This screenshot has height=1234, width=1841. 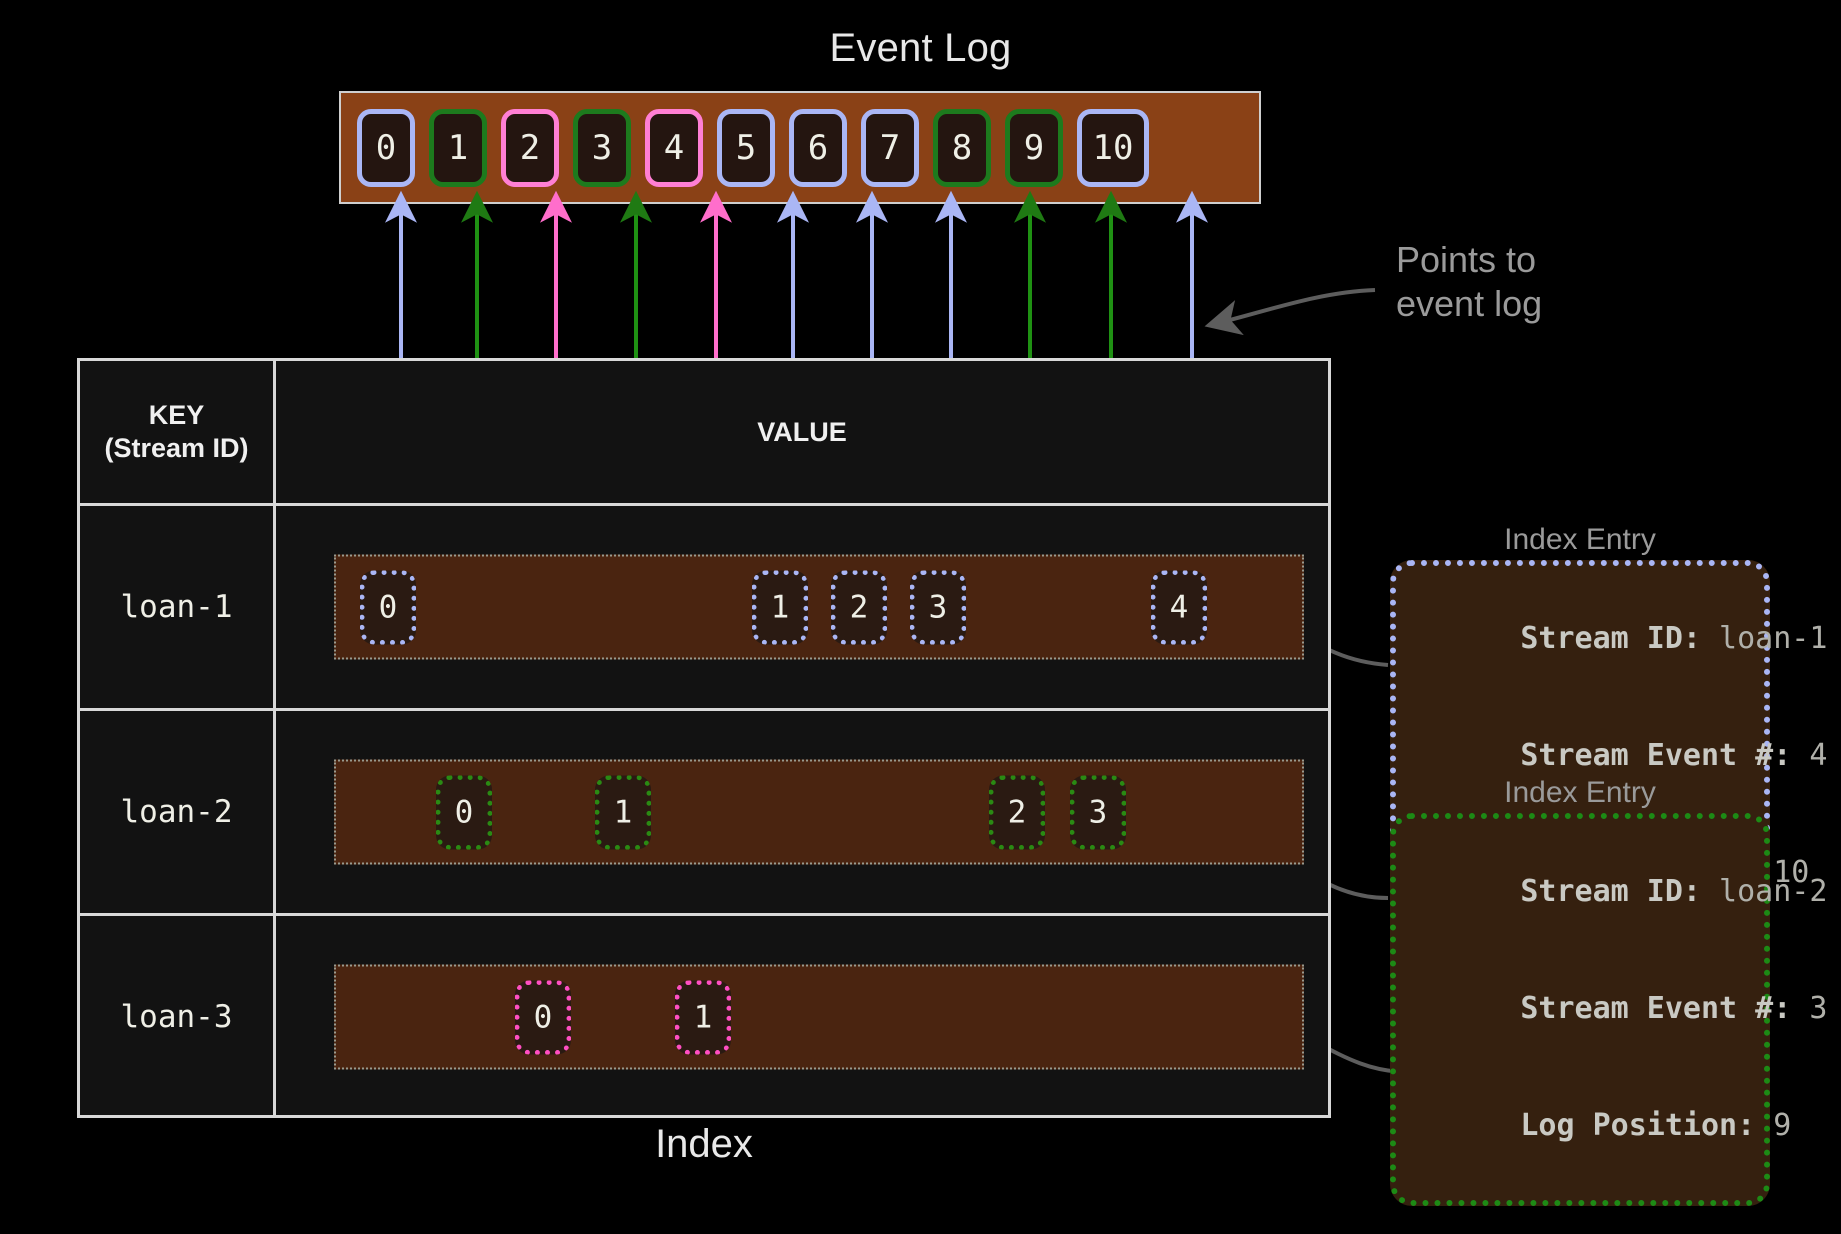 I want to click on table-row: loan-3 0 1, so click(x=704, y=1015).